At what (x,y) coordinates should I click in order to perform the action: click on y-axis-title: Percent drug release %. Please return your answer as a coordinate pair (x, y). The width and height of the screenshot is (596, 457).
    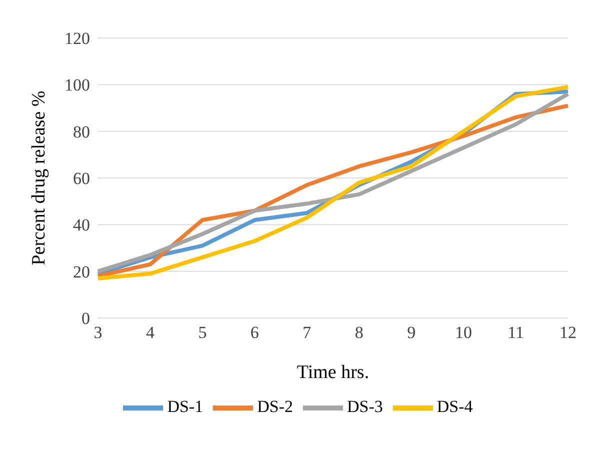
    Looking at the image, I should click on (39, 178).